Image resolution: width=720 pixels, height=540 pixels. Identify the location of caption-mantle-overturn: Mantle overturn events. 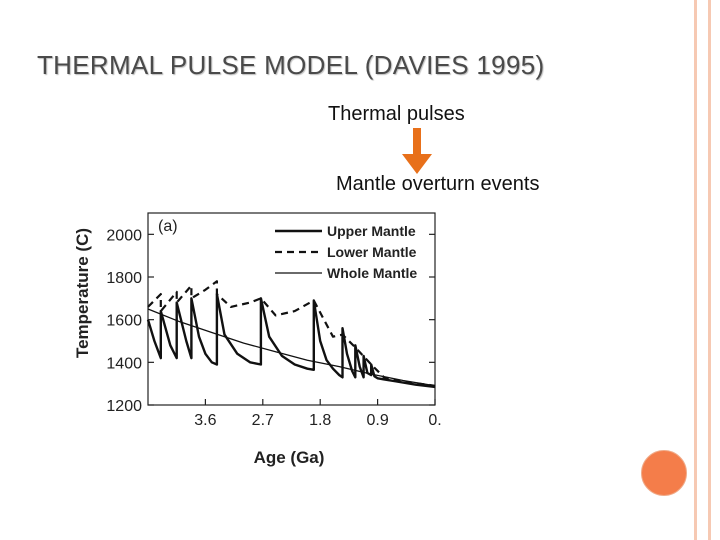
(438, 184).